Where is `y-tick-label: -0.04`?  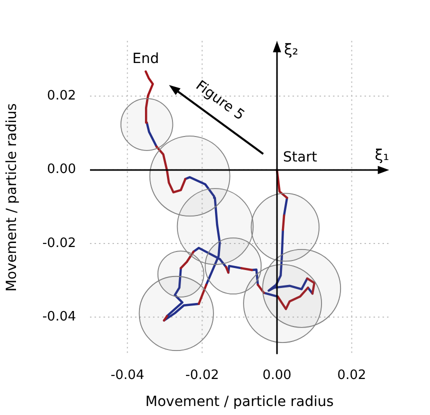 y-tick-label: -0.04 is located at coordinates (59, 317).